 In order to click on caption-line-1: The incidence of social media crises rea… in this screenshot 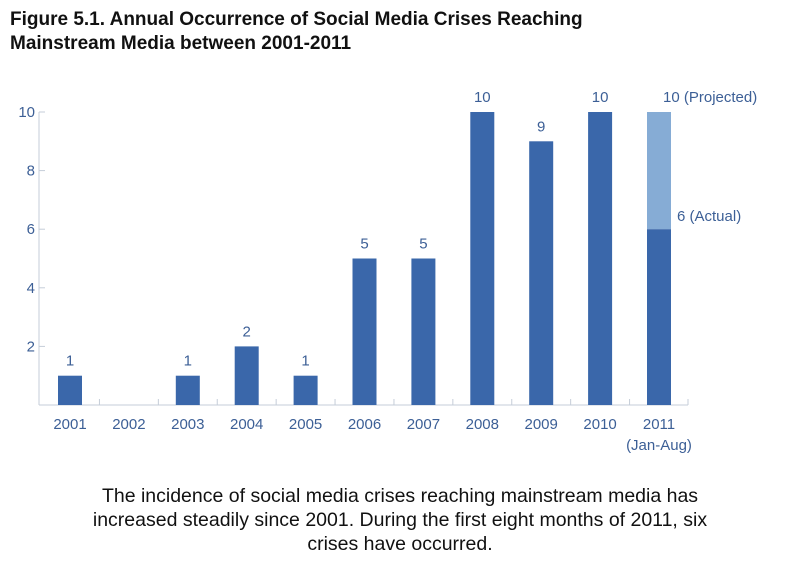, I will do `click(400, 496)`.